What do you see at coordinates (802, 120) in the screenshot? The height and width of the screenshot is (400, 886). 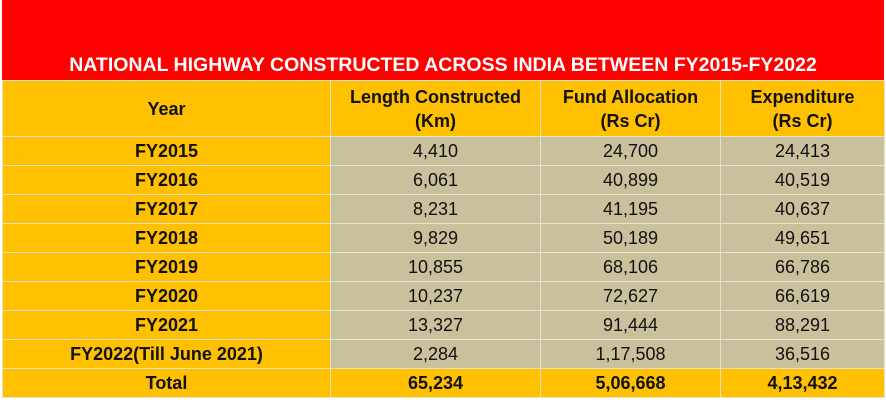 I see `header-exp-line2: (Rs Cr)` at bounding box center [802, 120].